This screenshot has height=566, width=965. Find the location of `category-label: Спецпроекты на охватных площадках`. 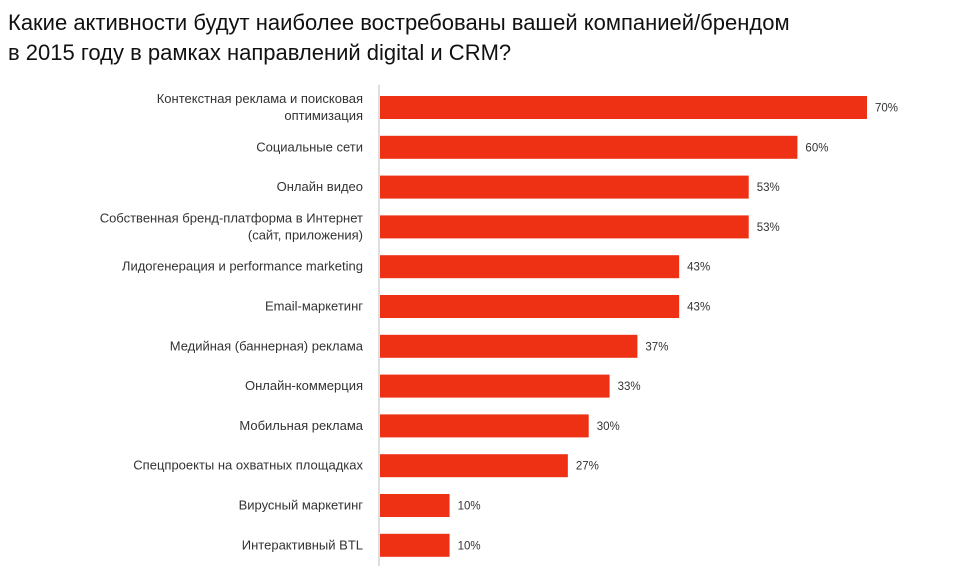

category-label: Спецпроекты на охватных площадках is located at coordinates (248, 465).